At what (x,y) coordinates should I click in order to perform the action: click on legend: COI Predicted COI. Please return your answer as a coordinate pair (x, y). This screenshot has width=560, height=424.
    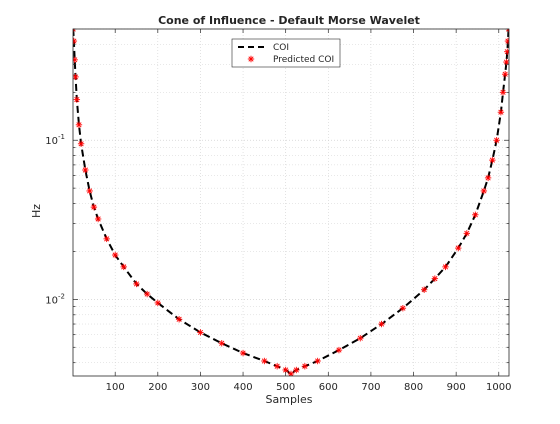
    Looking at the image, I should click on (286, 53).